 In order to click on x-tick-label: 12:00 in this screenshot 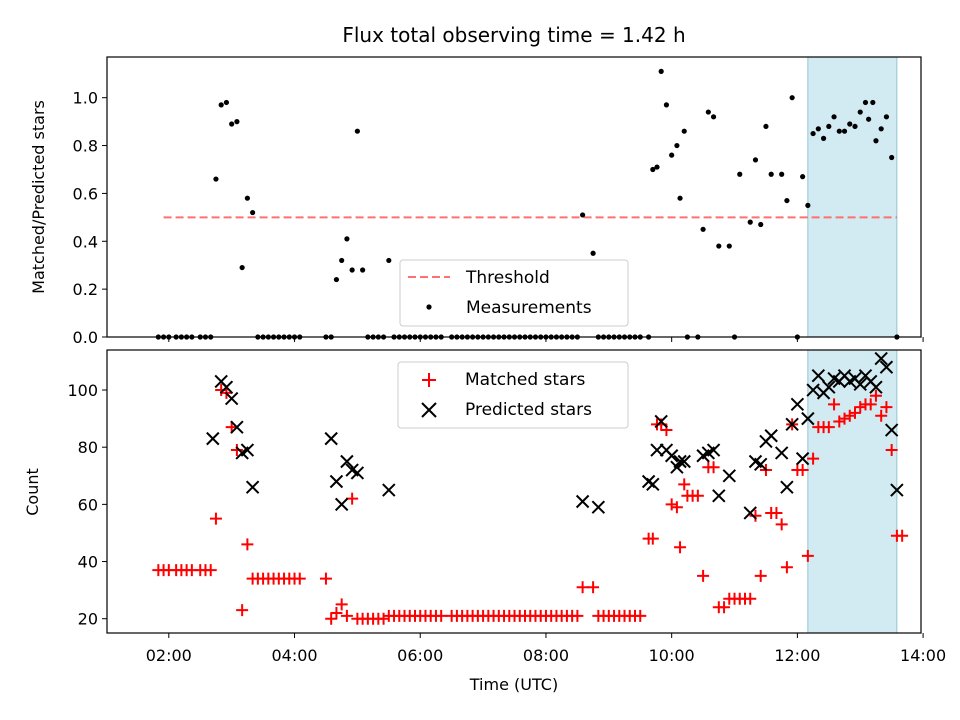, I will do `click(797, 655)`.